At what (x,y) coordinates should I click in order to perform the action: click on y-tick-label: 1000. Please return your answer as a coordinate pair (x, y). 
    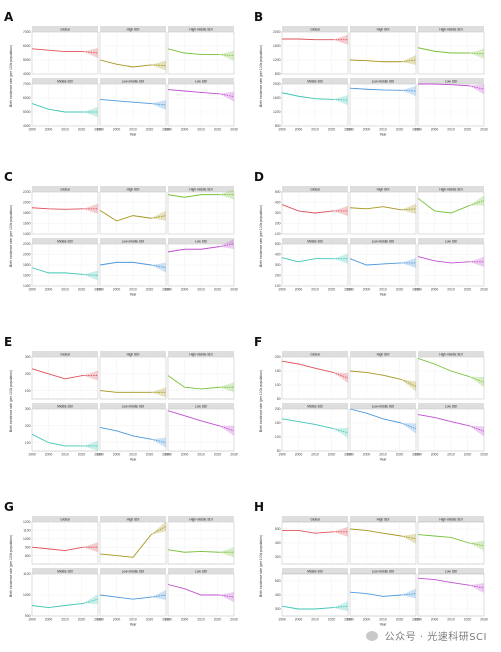
    Looking at the image, I should click on (27, 595).